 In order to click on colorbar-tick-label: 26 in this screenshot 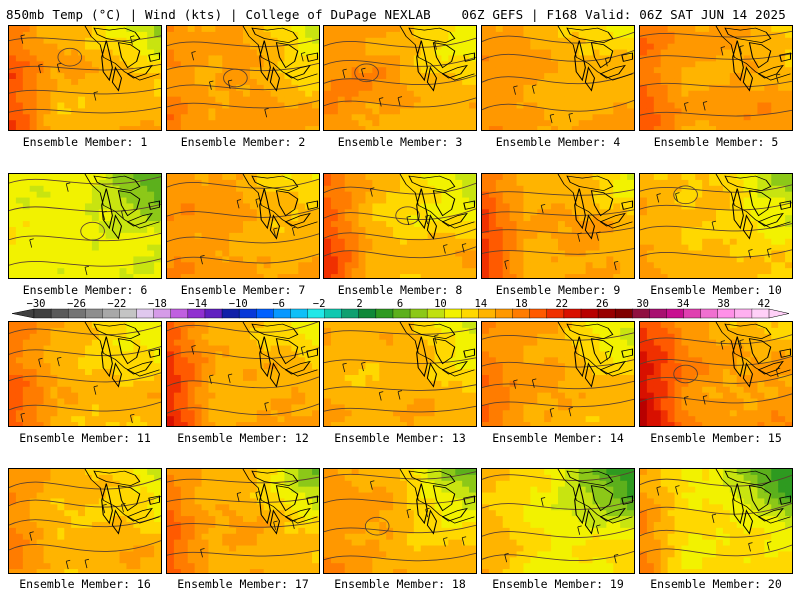, I will do `click(602, 304)`.